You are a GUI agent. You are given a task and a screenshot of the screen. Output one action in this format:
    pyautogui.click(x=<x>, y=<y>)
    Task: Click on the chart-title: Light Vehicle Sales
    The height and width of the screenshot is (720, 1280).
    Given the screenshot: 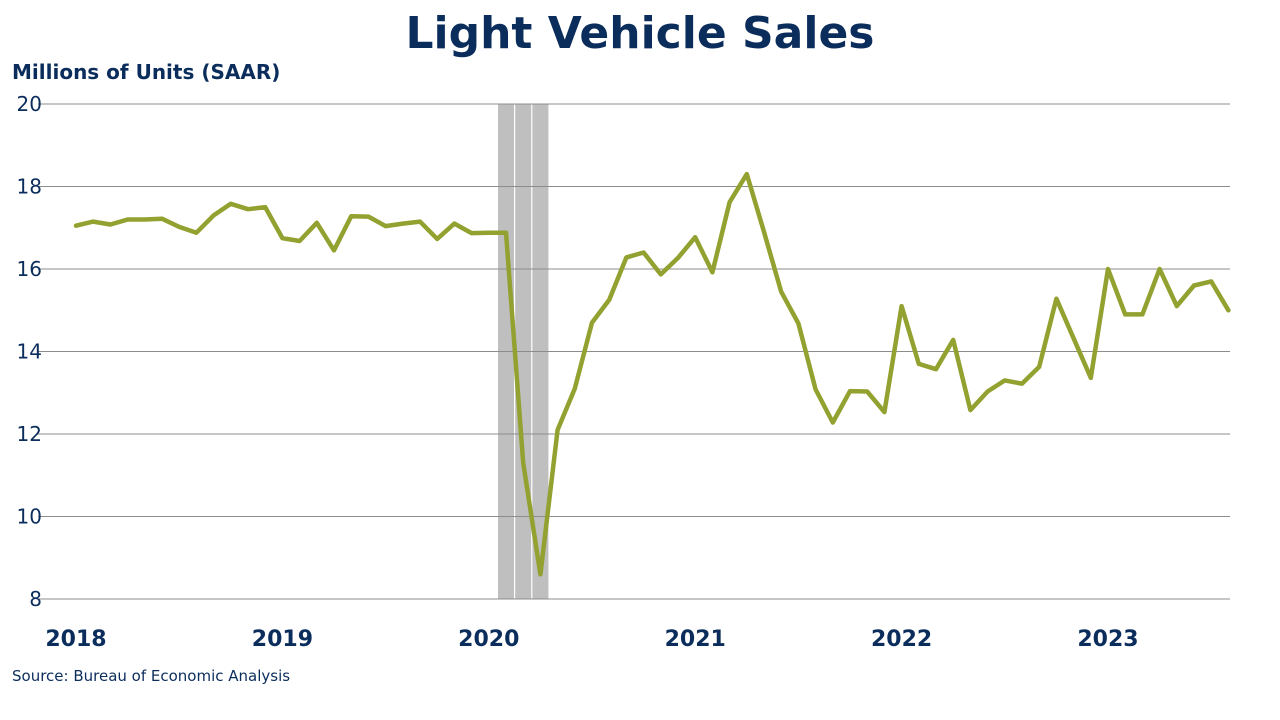 What is the action you would take?
    pyautogui.click(x=640, y=33)
    